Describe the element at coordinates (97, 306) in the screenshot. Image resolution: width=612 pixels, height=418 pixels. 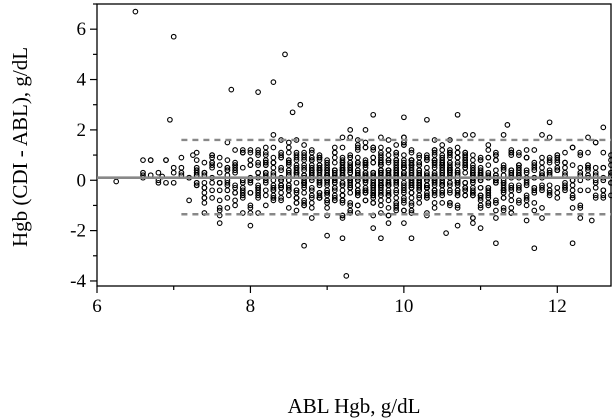
I see `x-tick-label: 6` at that location.